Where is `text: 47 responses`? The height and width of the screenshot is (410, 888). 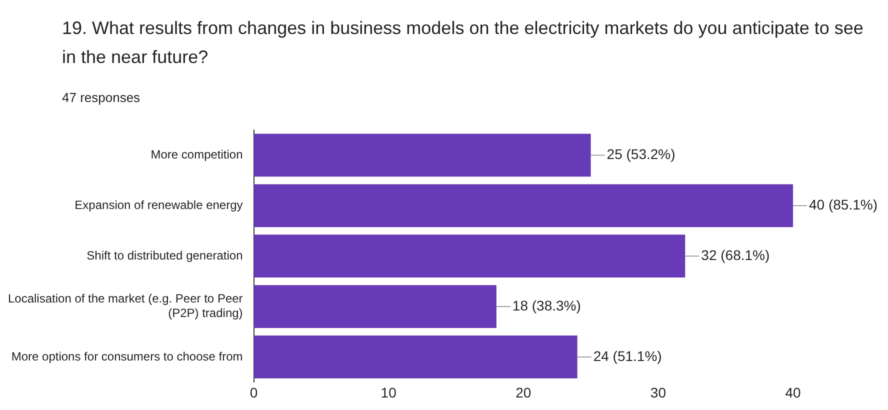 text: 47 responses is located at coordinates (101, 97).